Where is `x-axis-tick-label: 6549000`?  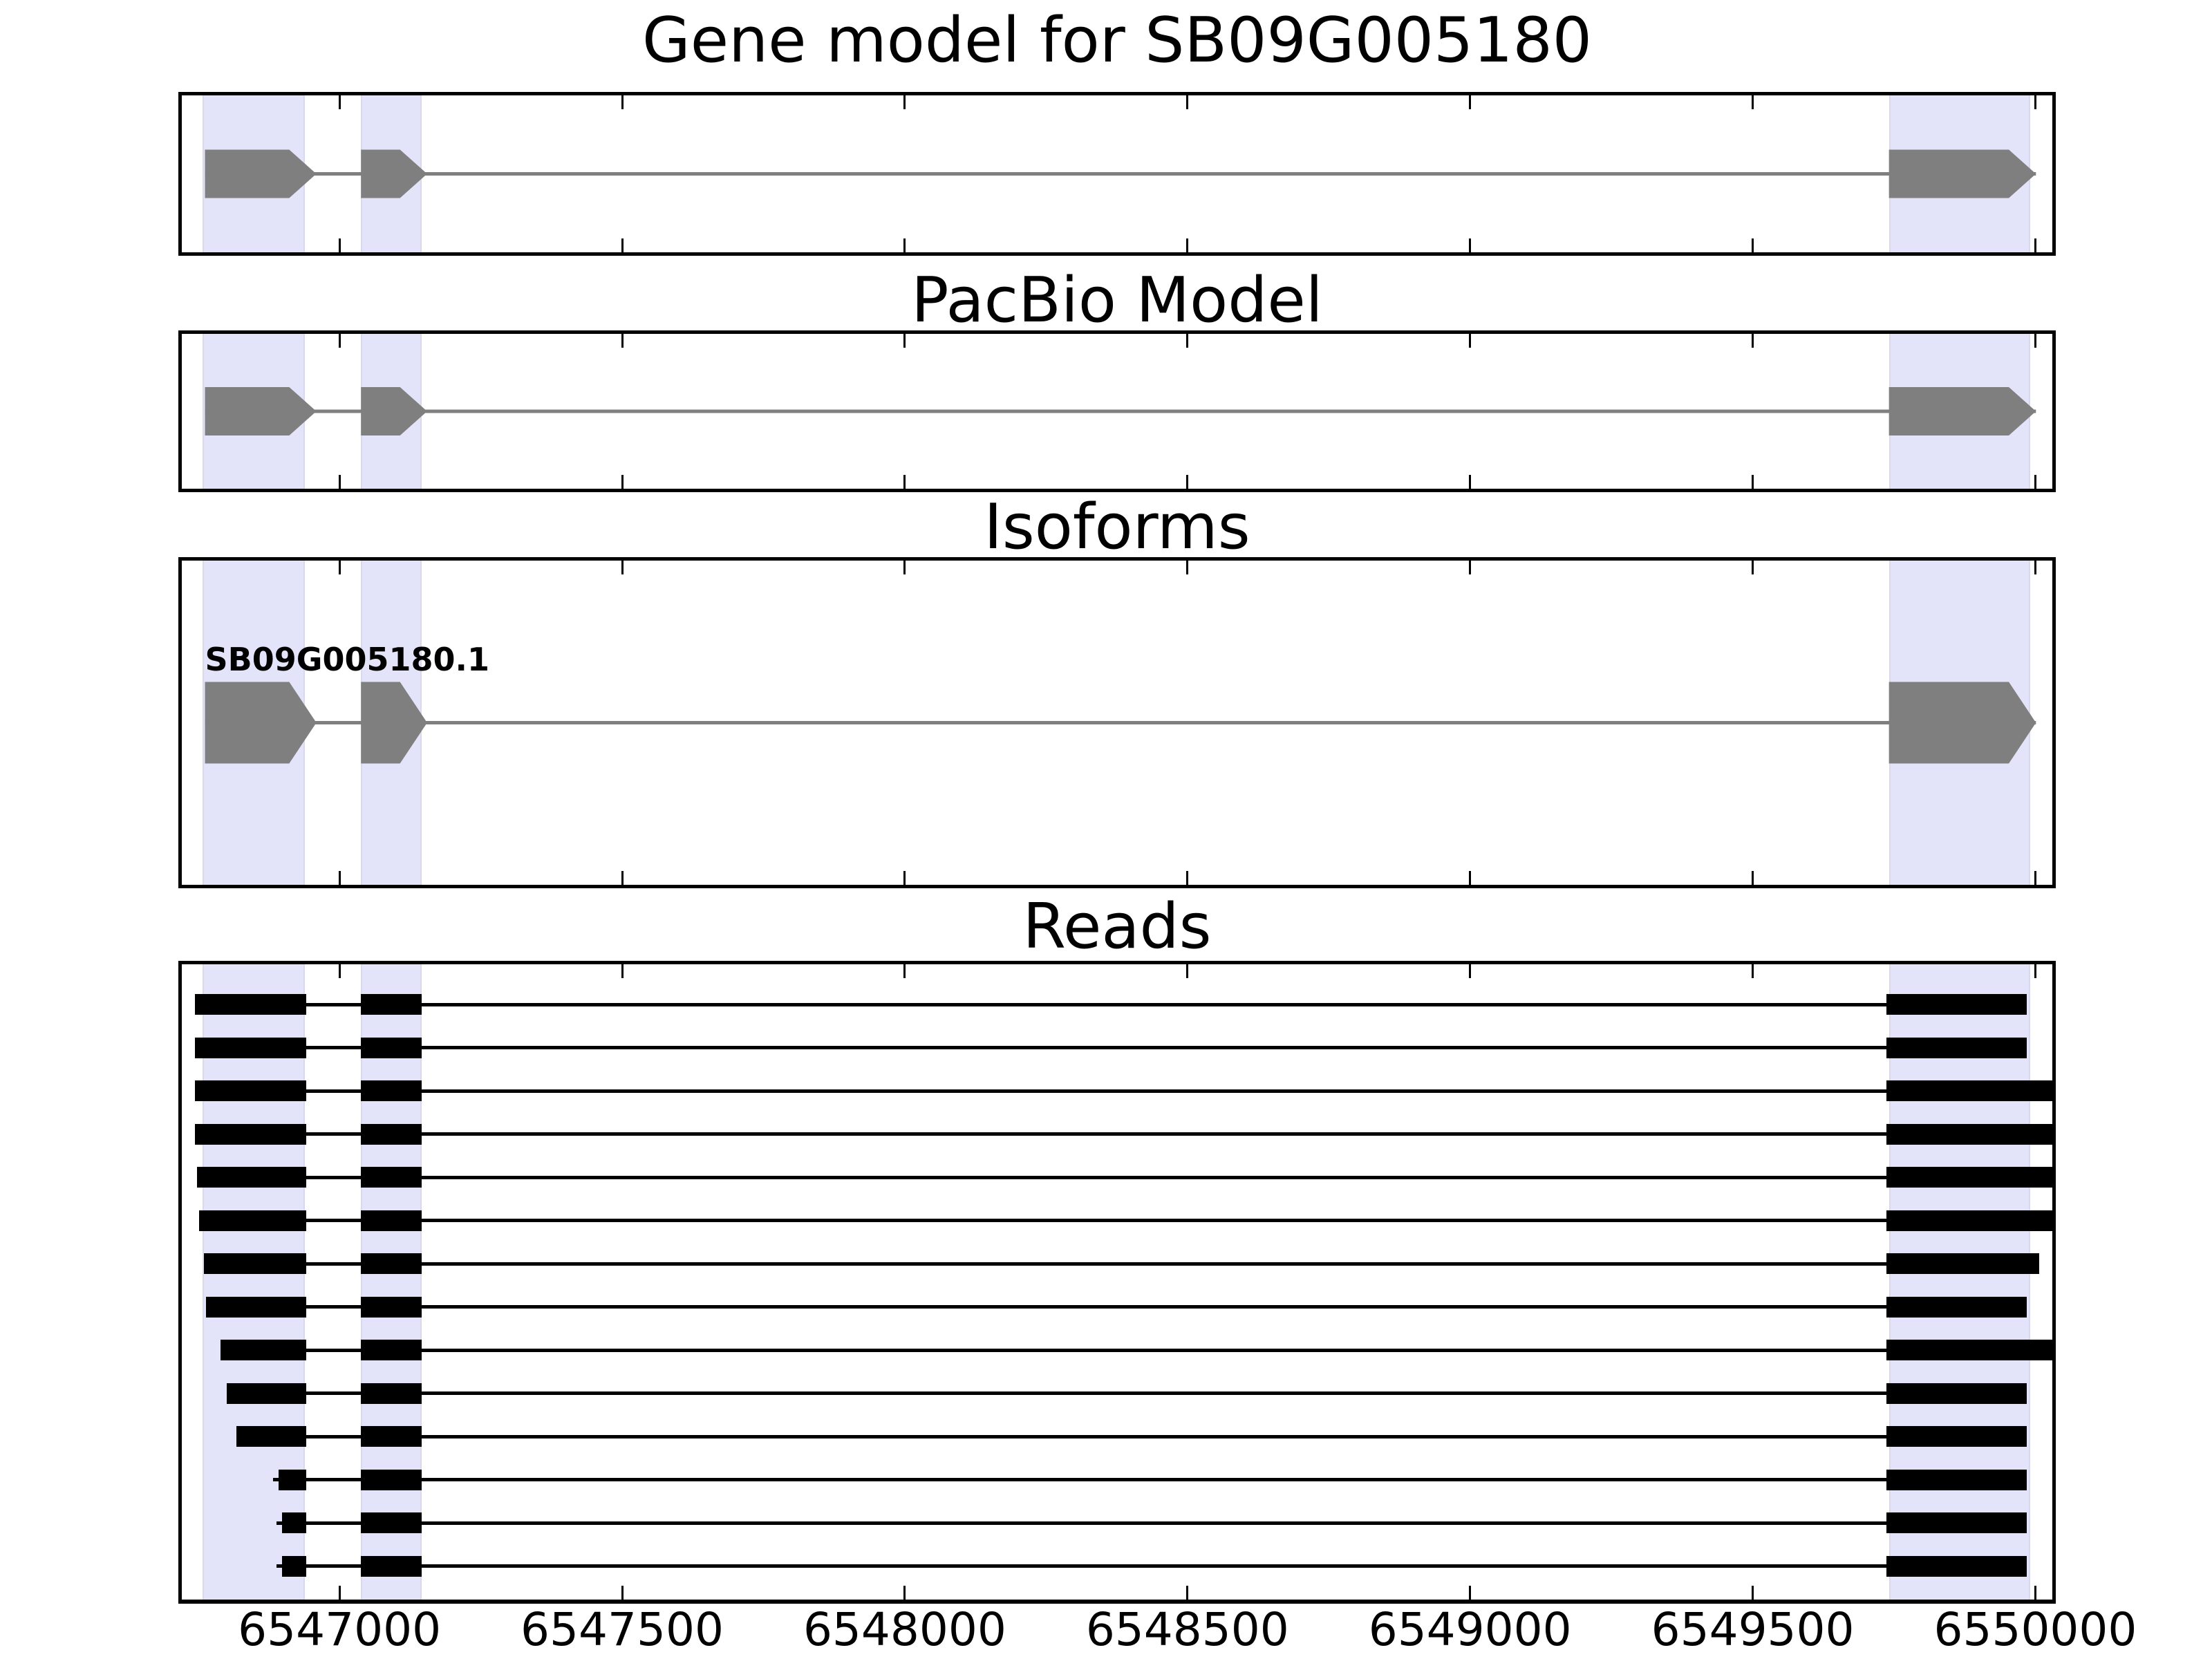 x-axis-tick-label: 6549000 is located at coordinates (1470, 1629).